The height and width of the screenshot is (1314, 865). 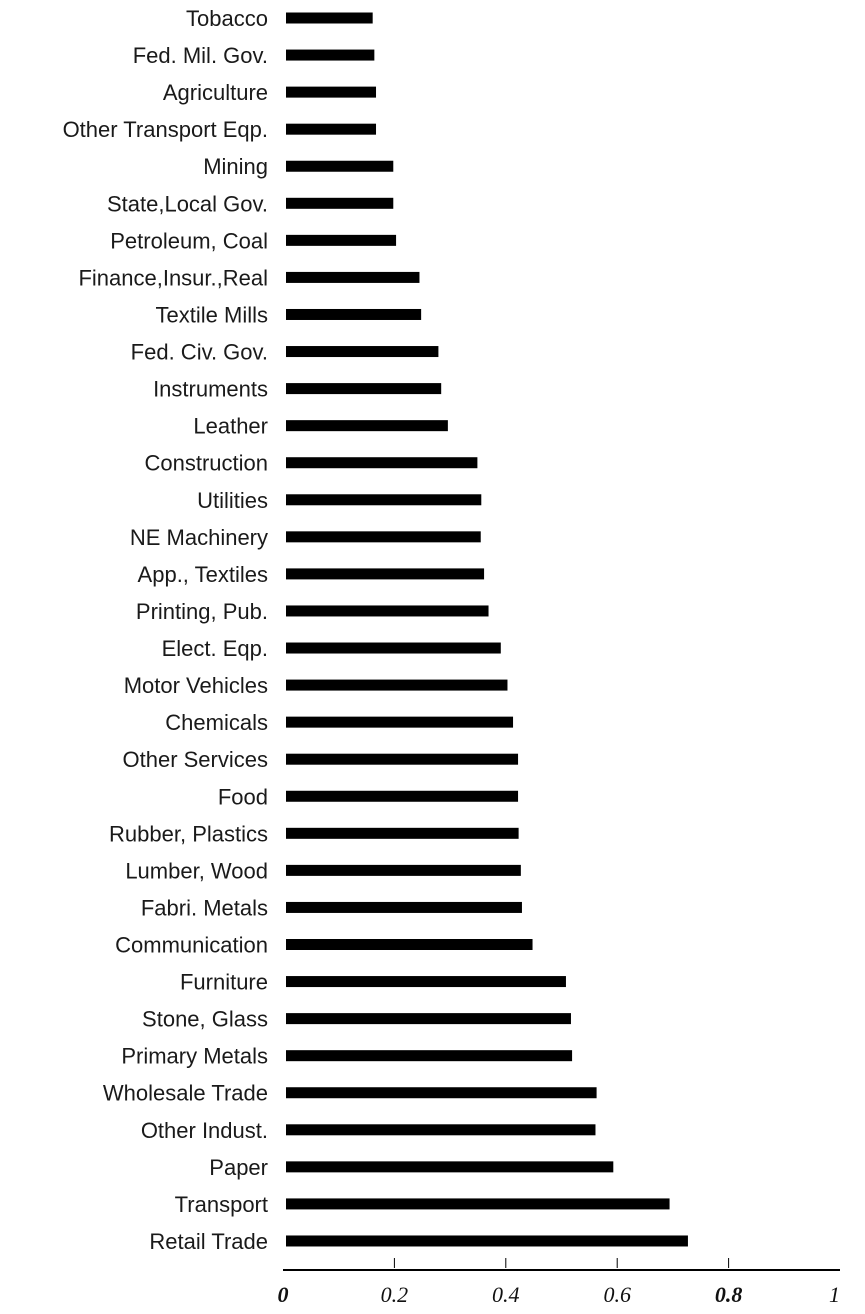 I want to click on x-tick-label: 0, so click(x=283, y=1294).